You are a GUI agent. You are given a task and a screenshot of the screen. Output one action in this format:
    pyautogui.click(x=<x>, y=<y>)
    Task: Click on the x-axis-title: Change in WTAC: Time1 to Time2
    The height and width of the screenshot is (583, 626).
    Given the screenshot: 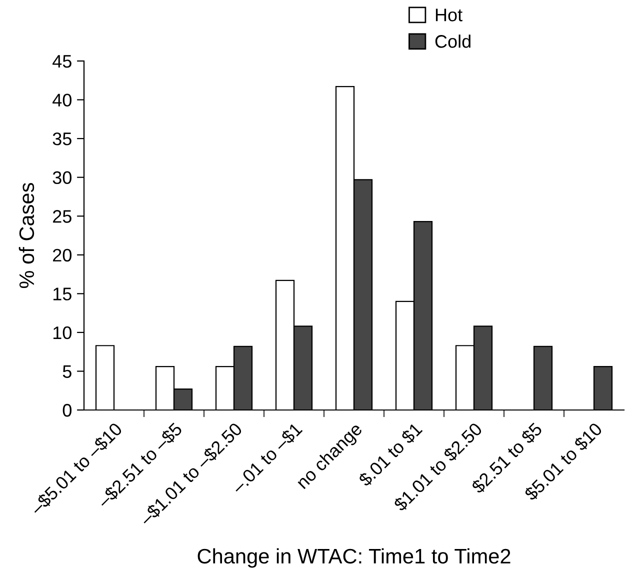 What is the action you would take?
    pyautogui.click(x=354, y=558)
    